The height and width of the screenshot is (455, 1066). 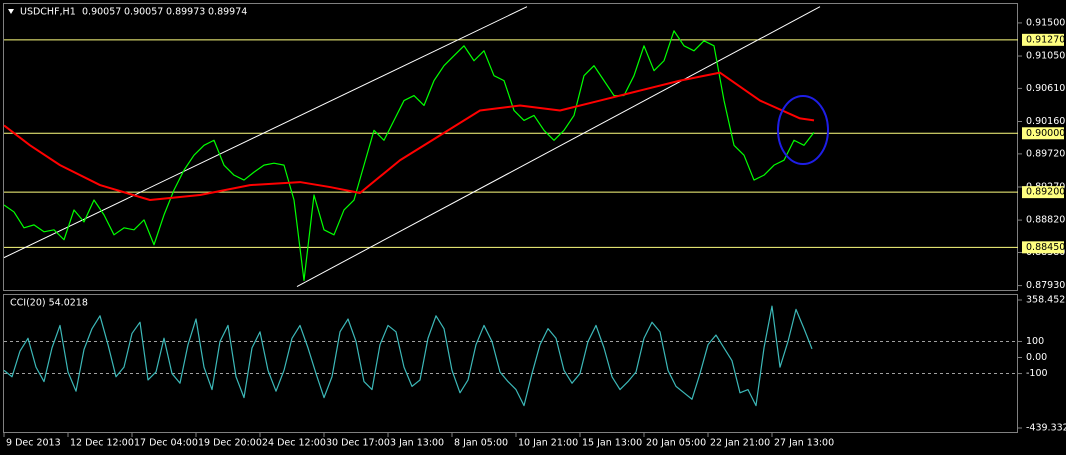 I want to click on x-tick-label: 3 Jan 13:00, so click(x=417, y=443).